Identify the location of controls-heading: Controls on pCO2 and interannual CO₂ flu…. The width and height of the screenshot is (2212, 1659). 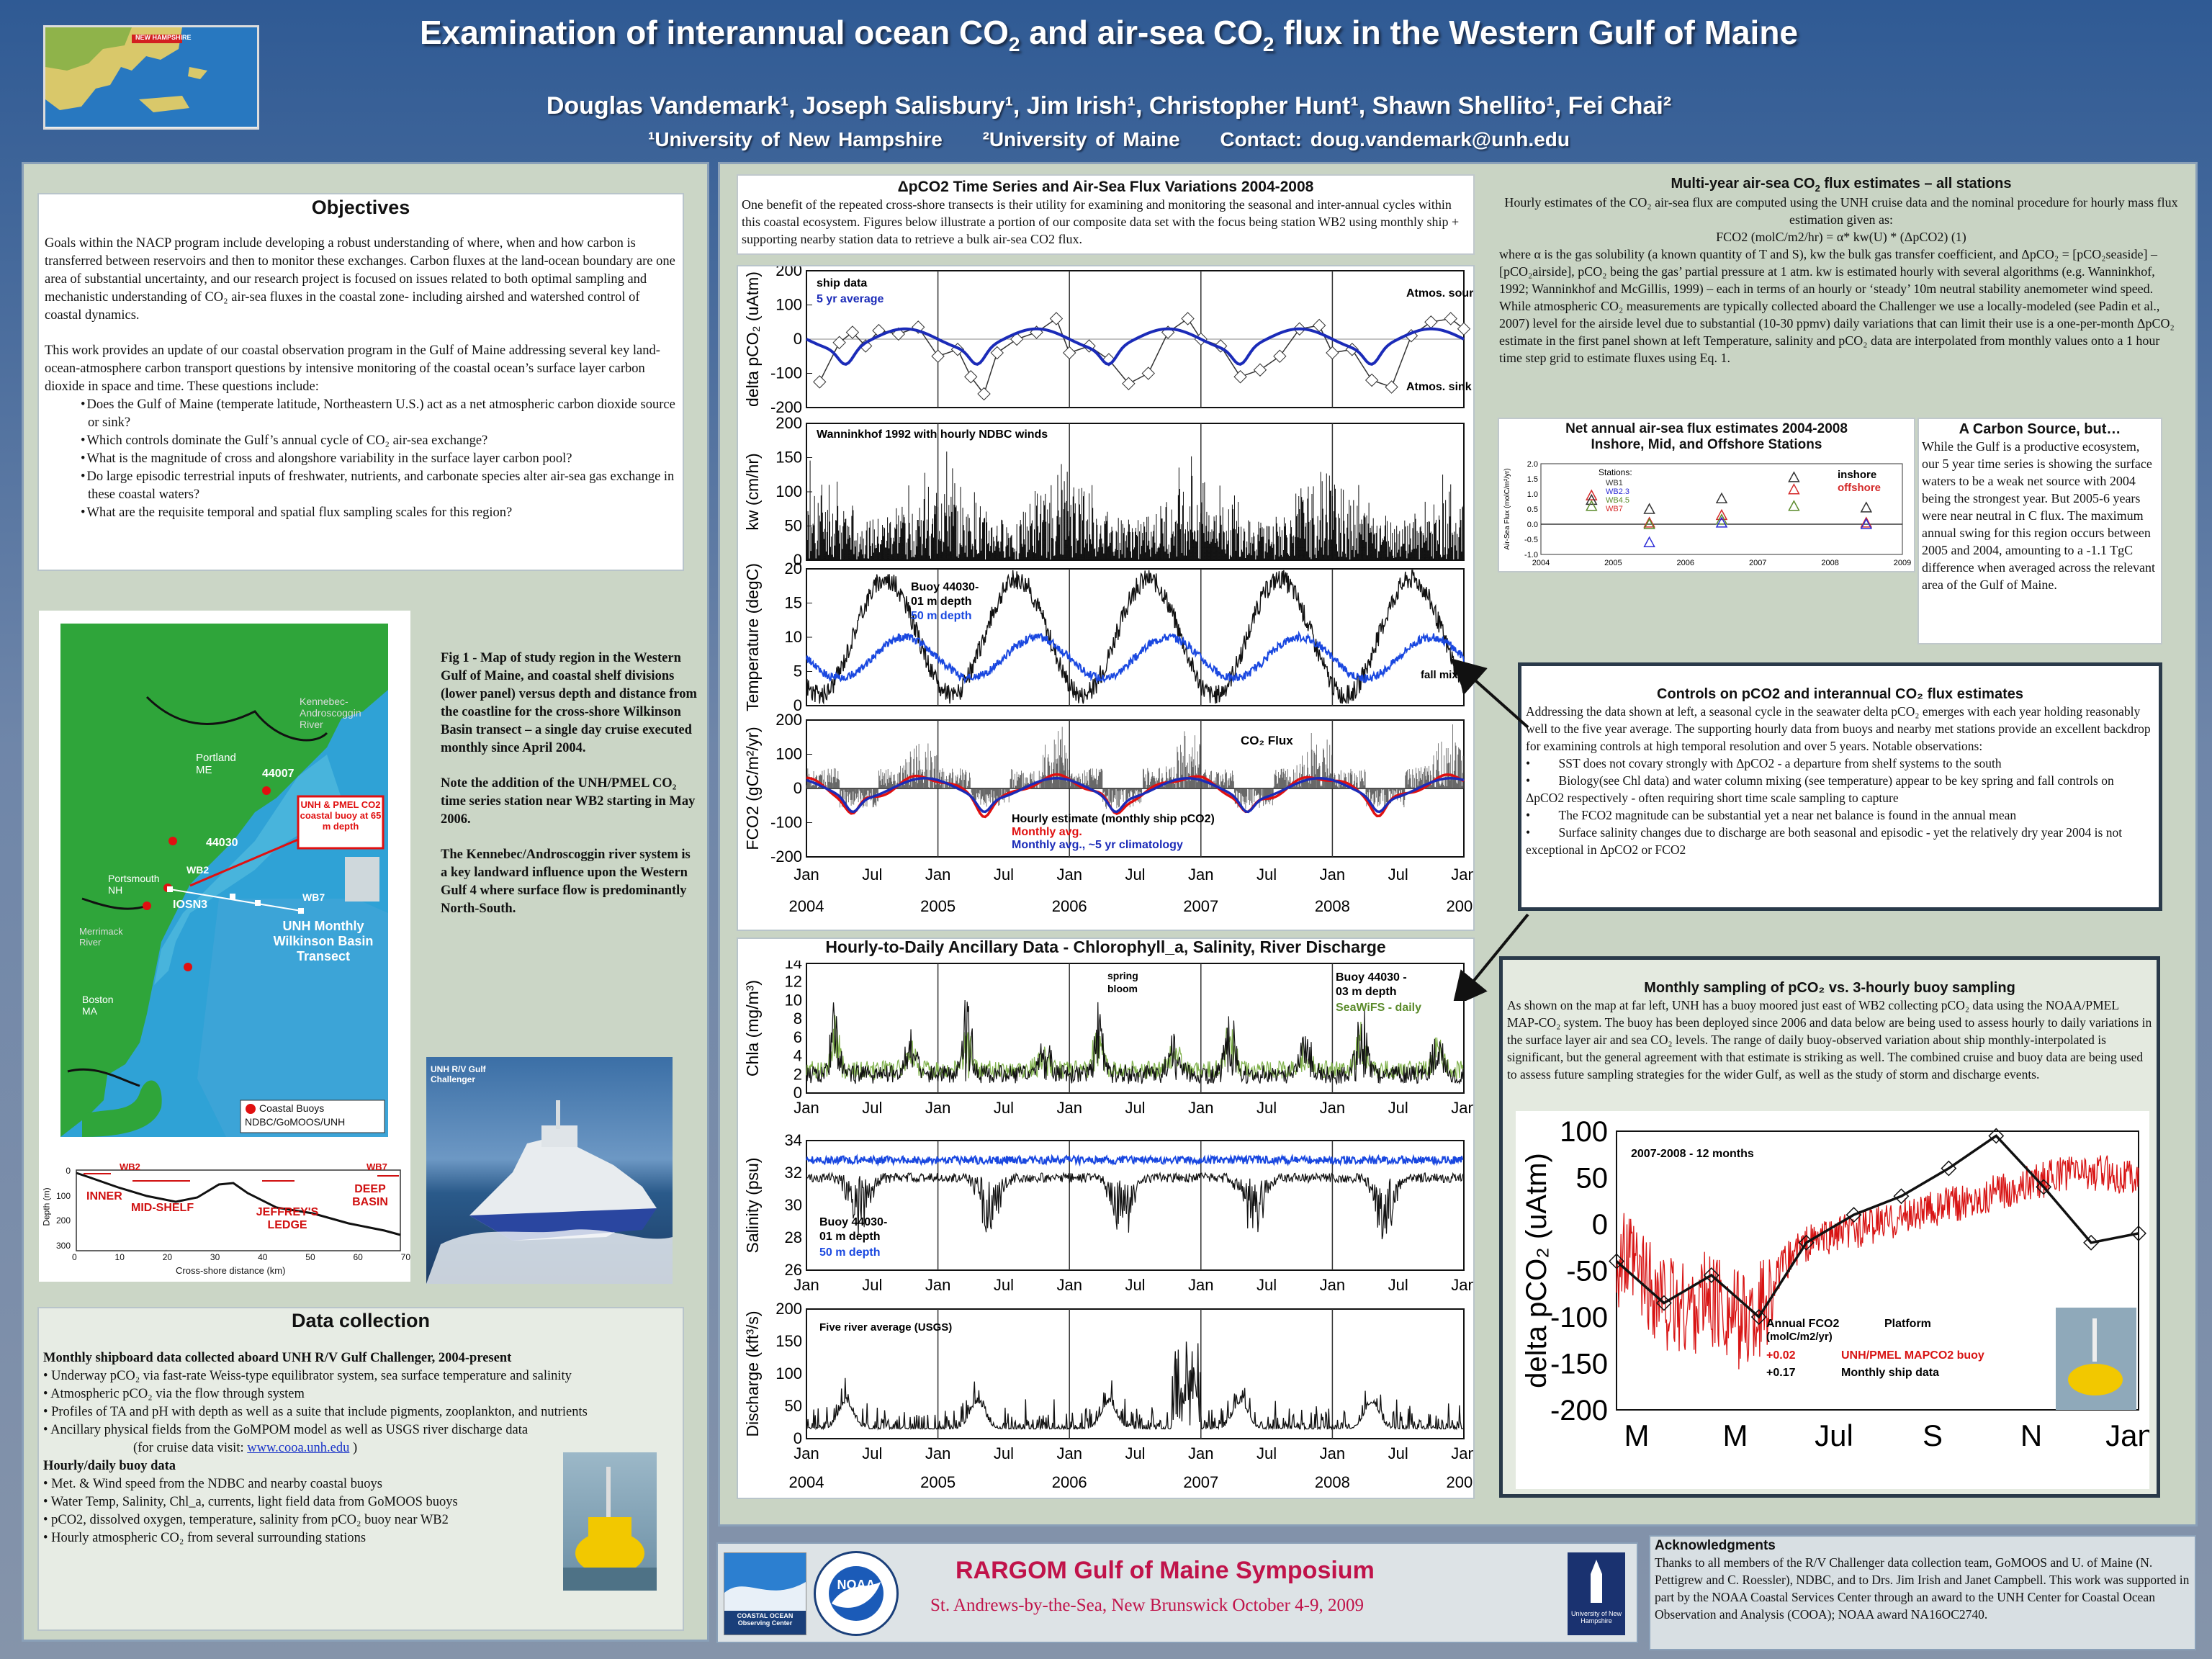
(1840, 694).